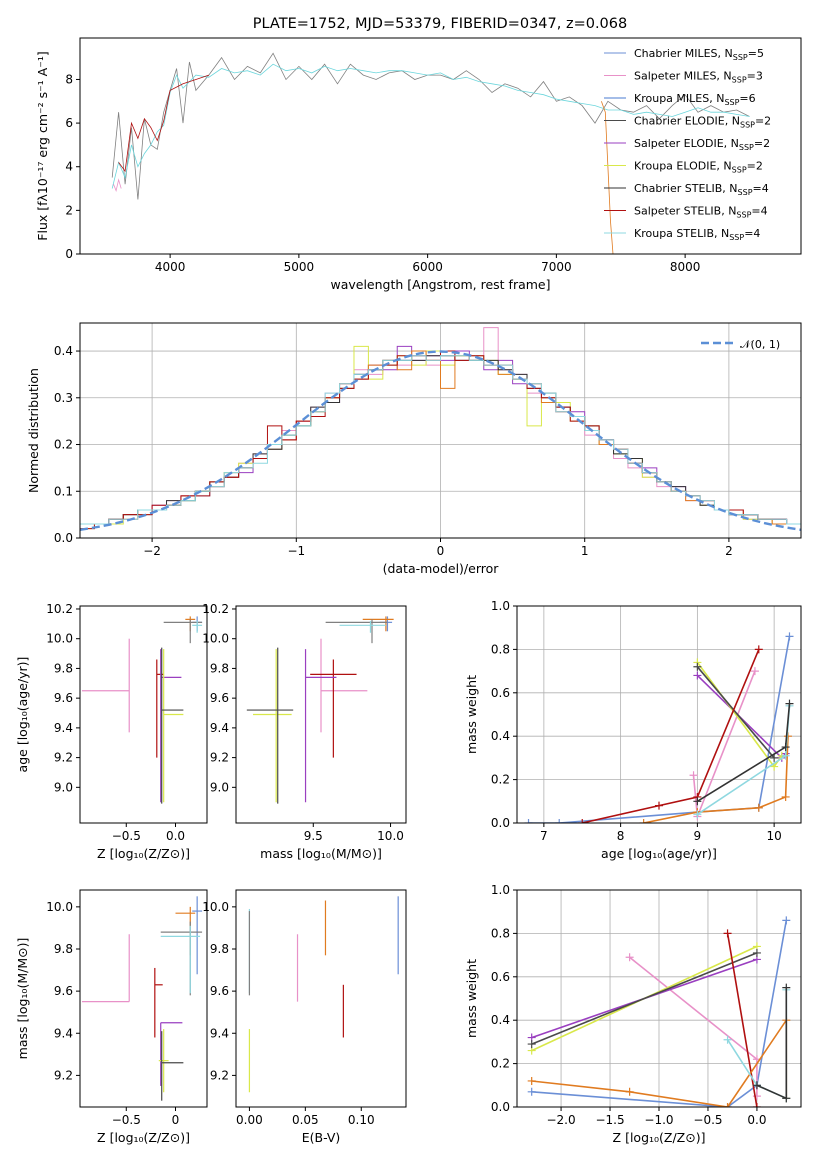  What do you see at coordinates (441, 551) in the screenshot?
I see `x-tick-label: 0` at bounding box center [441, 551].